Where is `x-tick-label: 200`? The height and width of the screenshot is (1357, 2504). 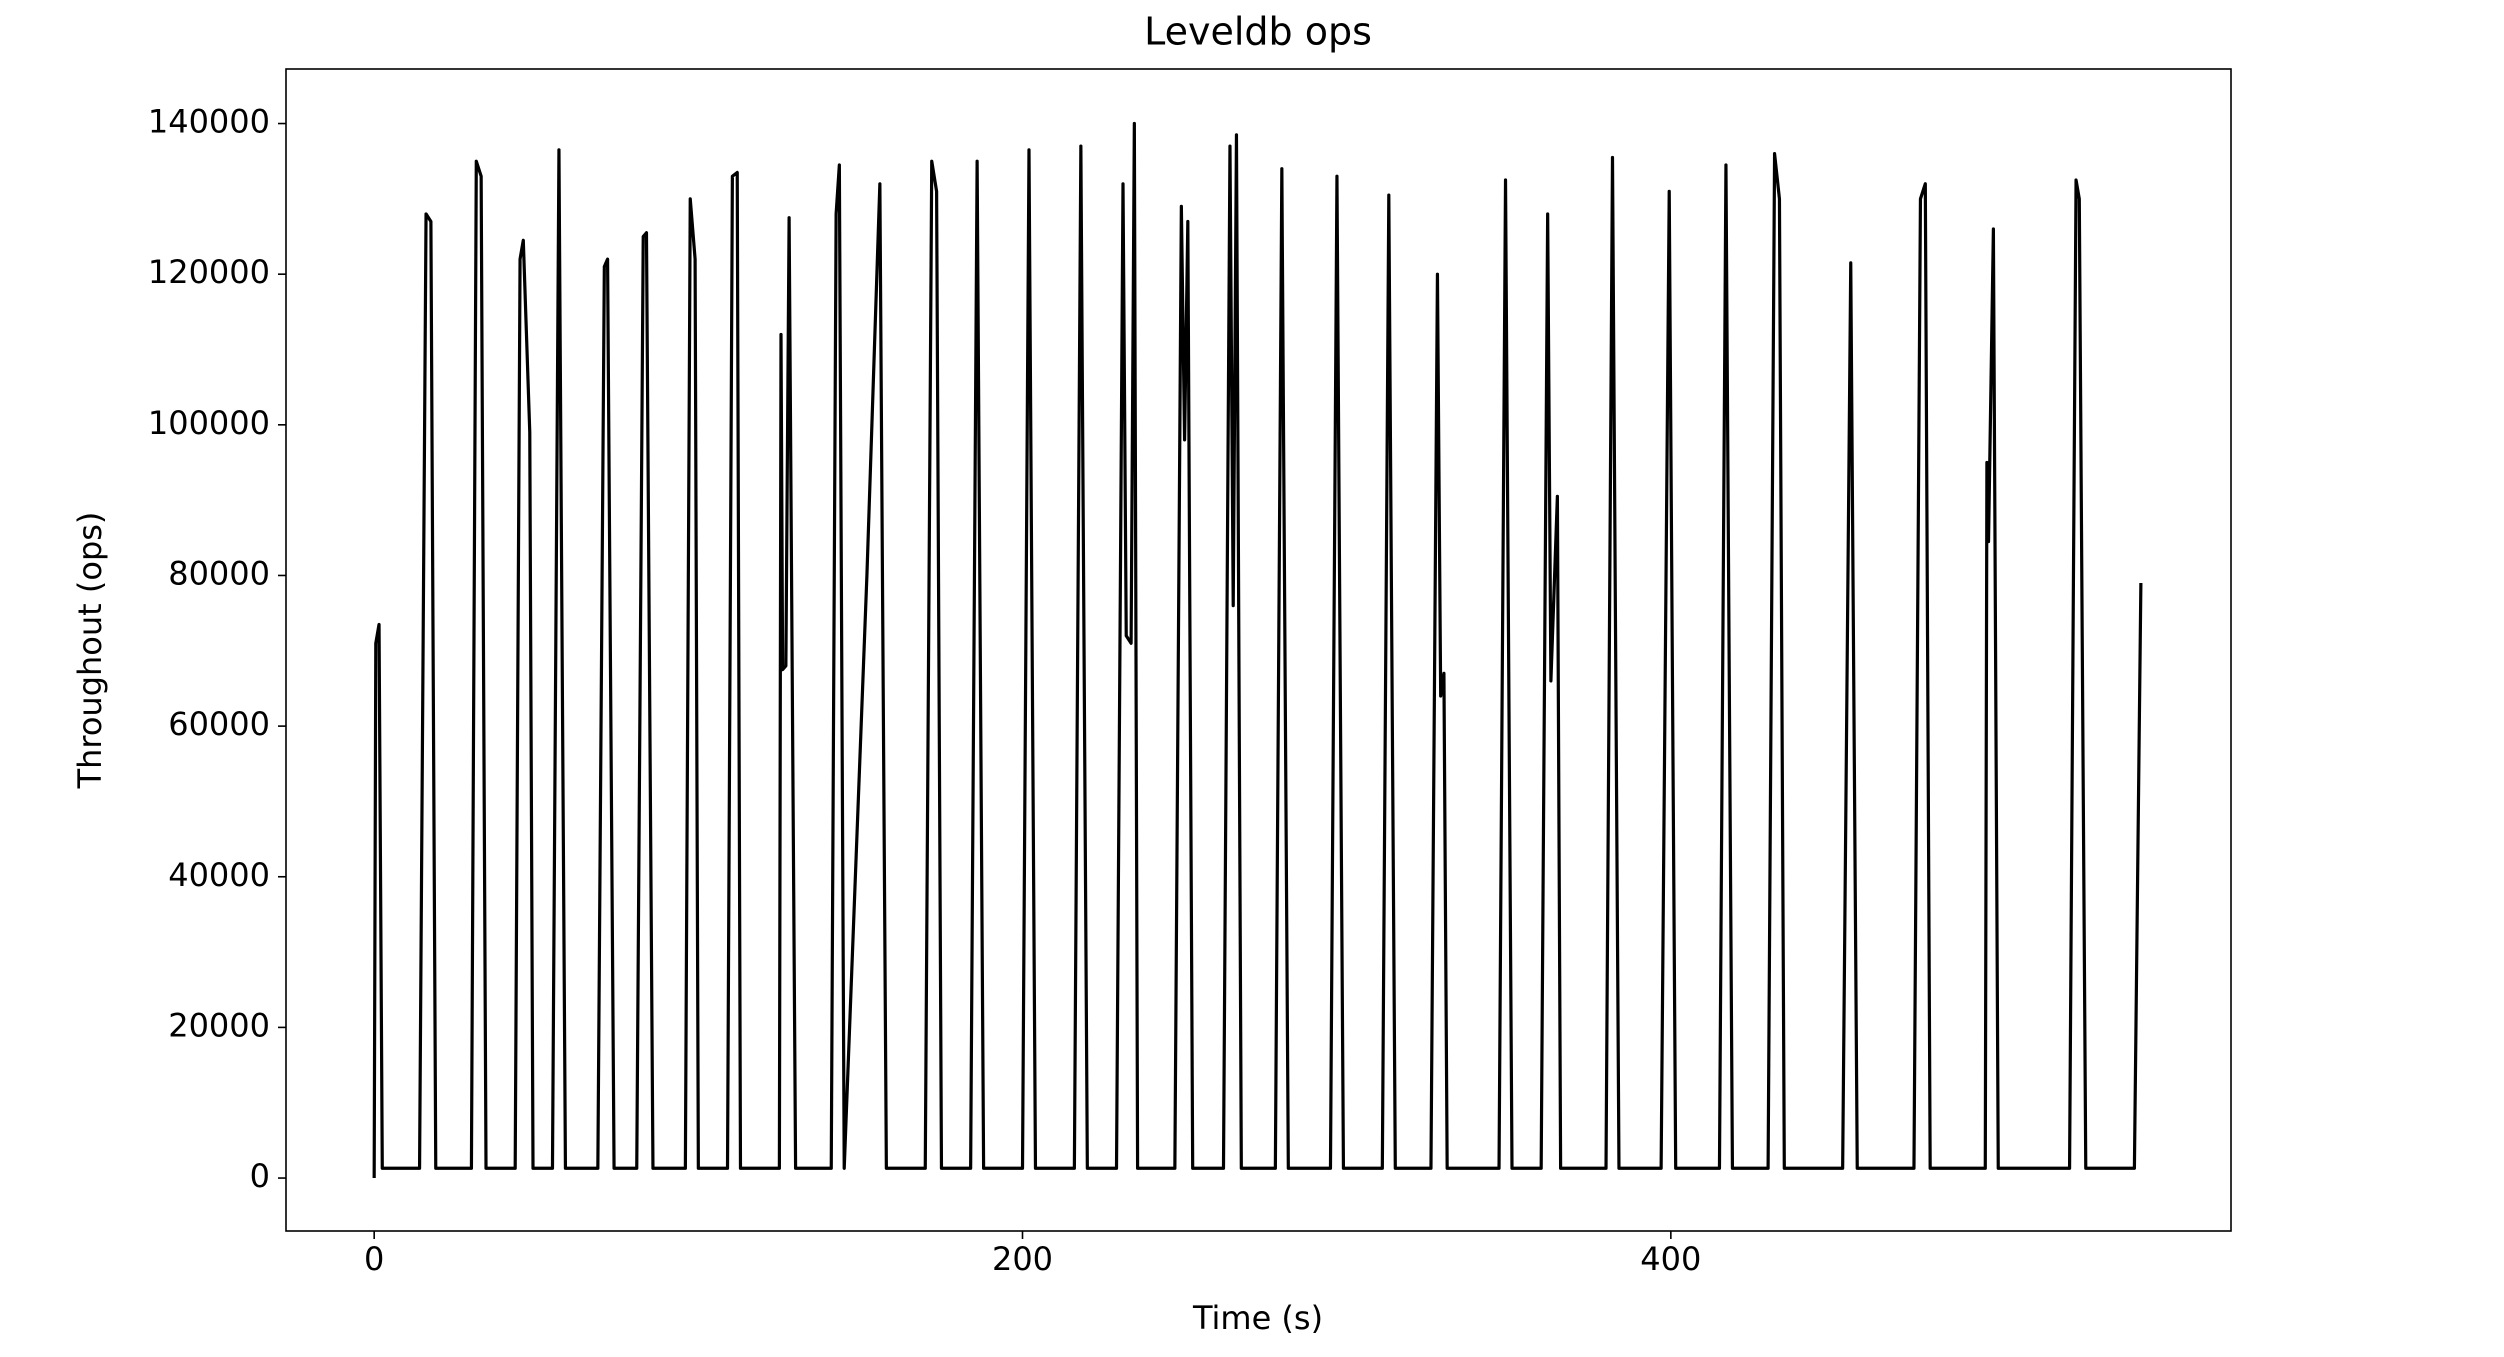
x-tick-label: 200 is located at coordinates (1022, 1259).